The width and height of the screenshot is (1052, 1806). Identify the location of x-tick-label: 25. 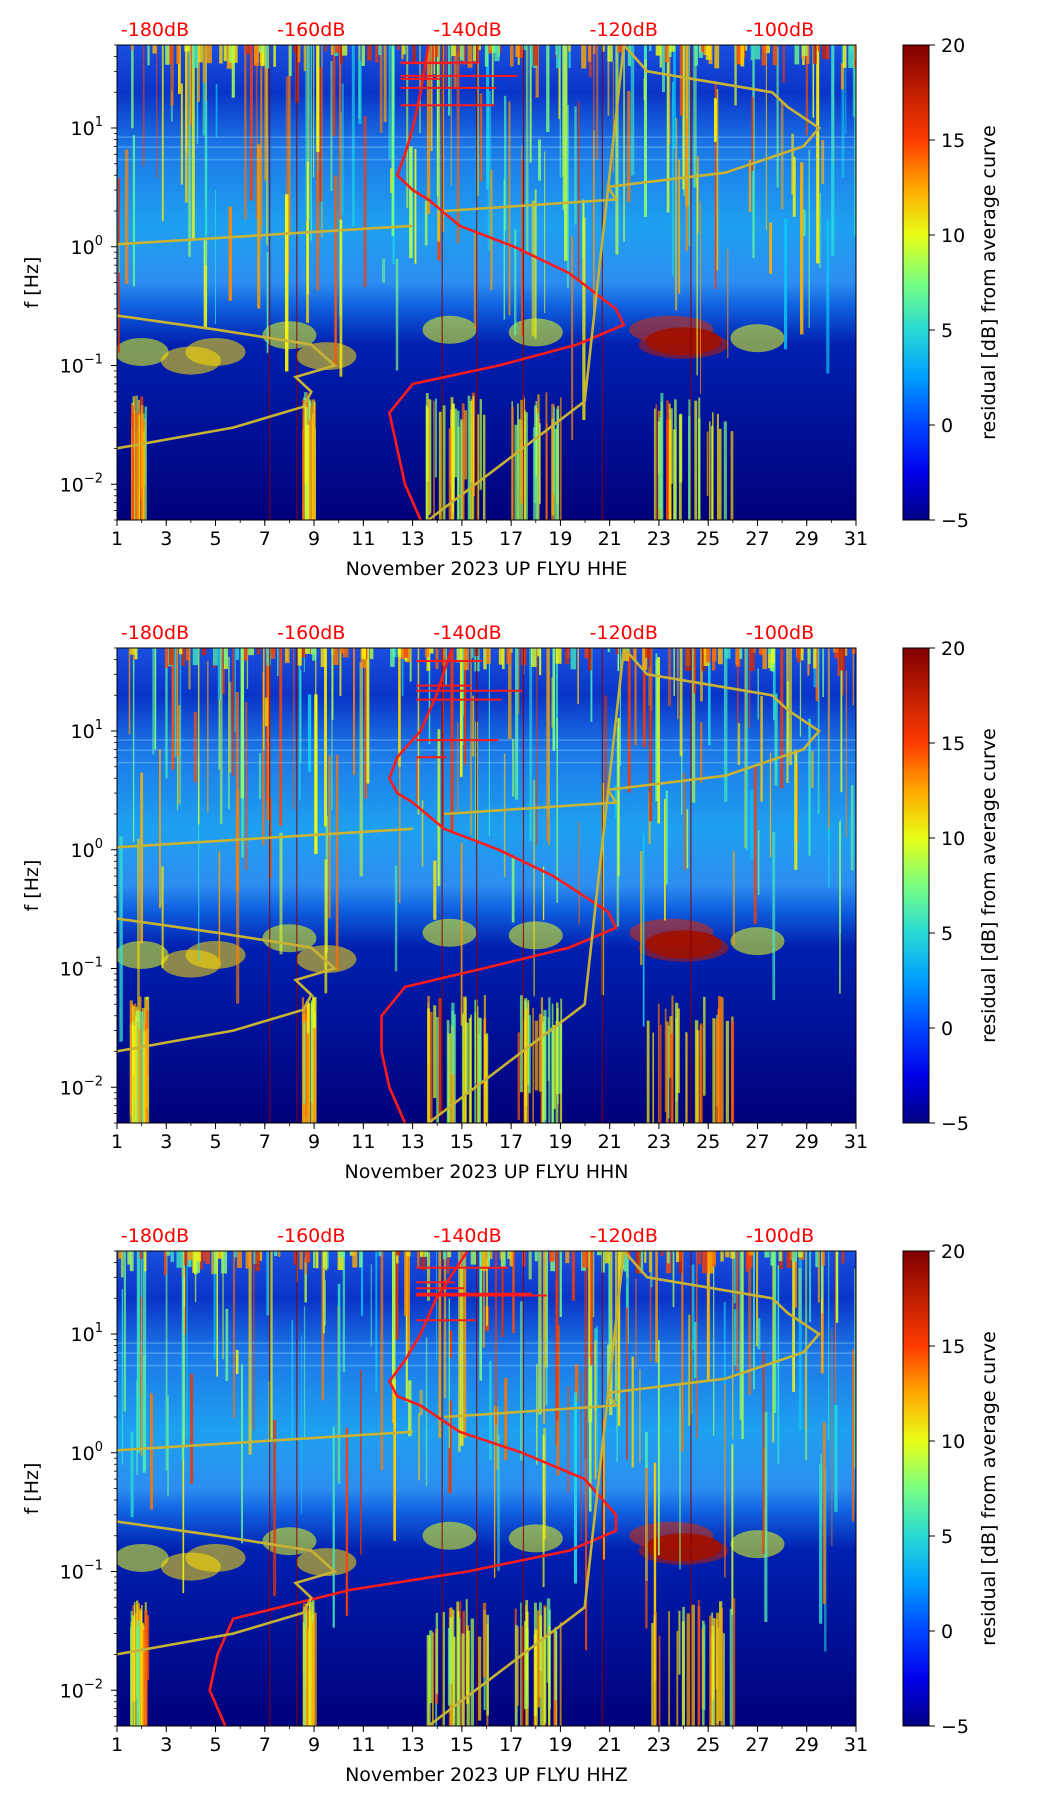
(708, 1142).